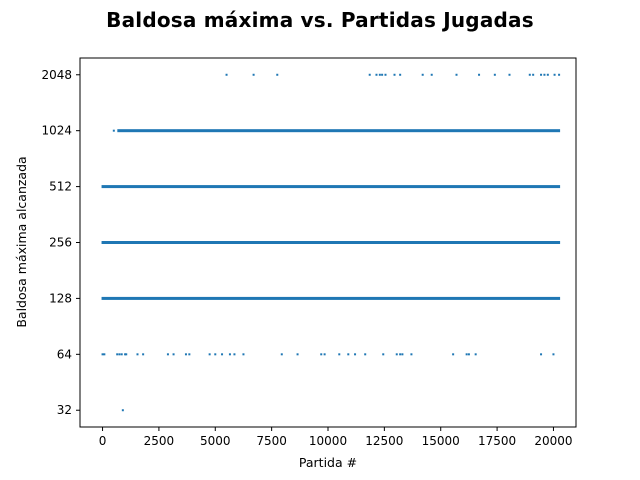 The image size is (640, 480). What do you see at coordinates (21, 241) in the screenshot?
I see `y-axis-label: Baldosa máxima alcanzada` at bounding box center [21, 241].